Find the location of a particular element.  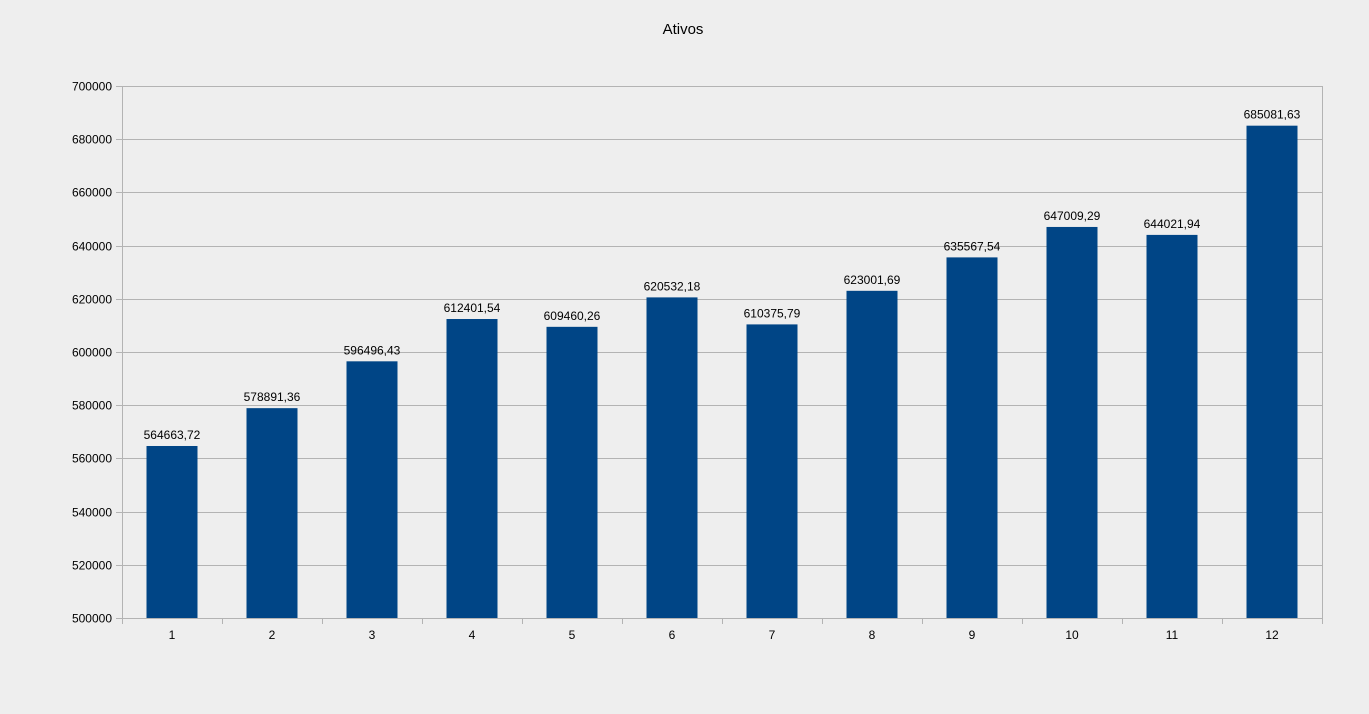

x-tick-label: 12 is located at coordinates (1272, 635).